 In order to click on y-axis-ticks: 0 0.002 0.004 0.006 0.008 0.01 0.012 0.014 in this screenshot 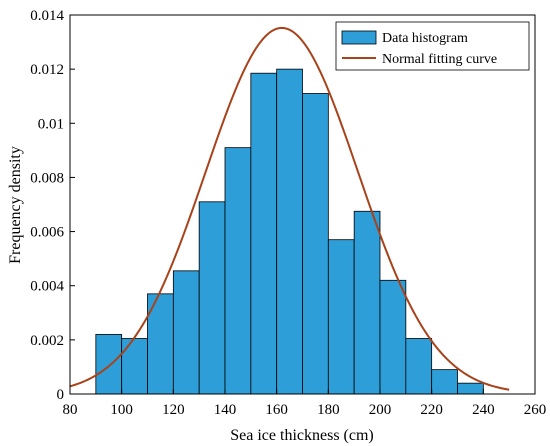, I will do `click(52, 205)`.